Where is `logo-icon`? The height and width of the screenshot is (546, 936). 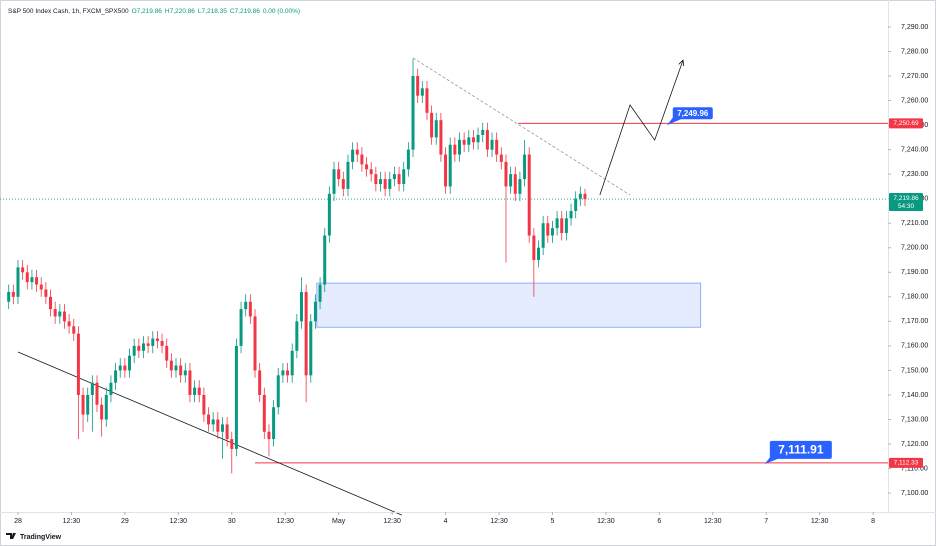 logo-icon is located at coordinates (11, 536).